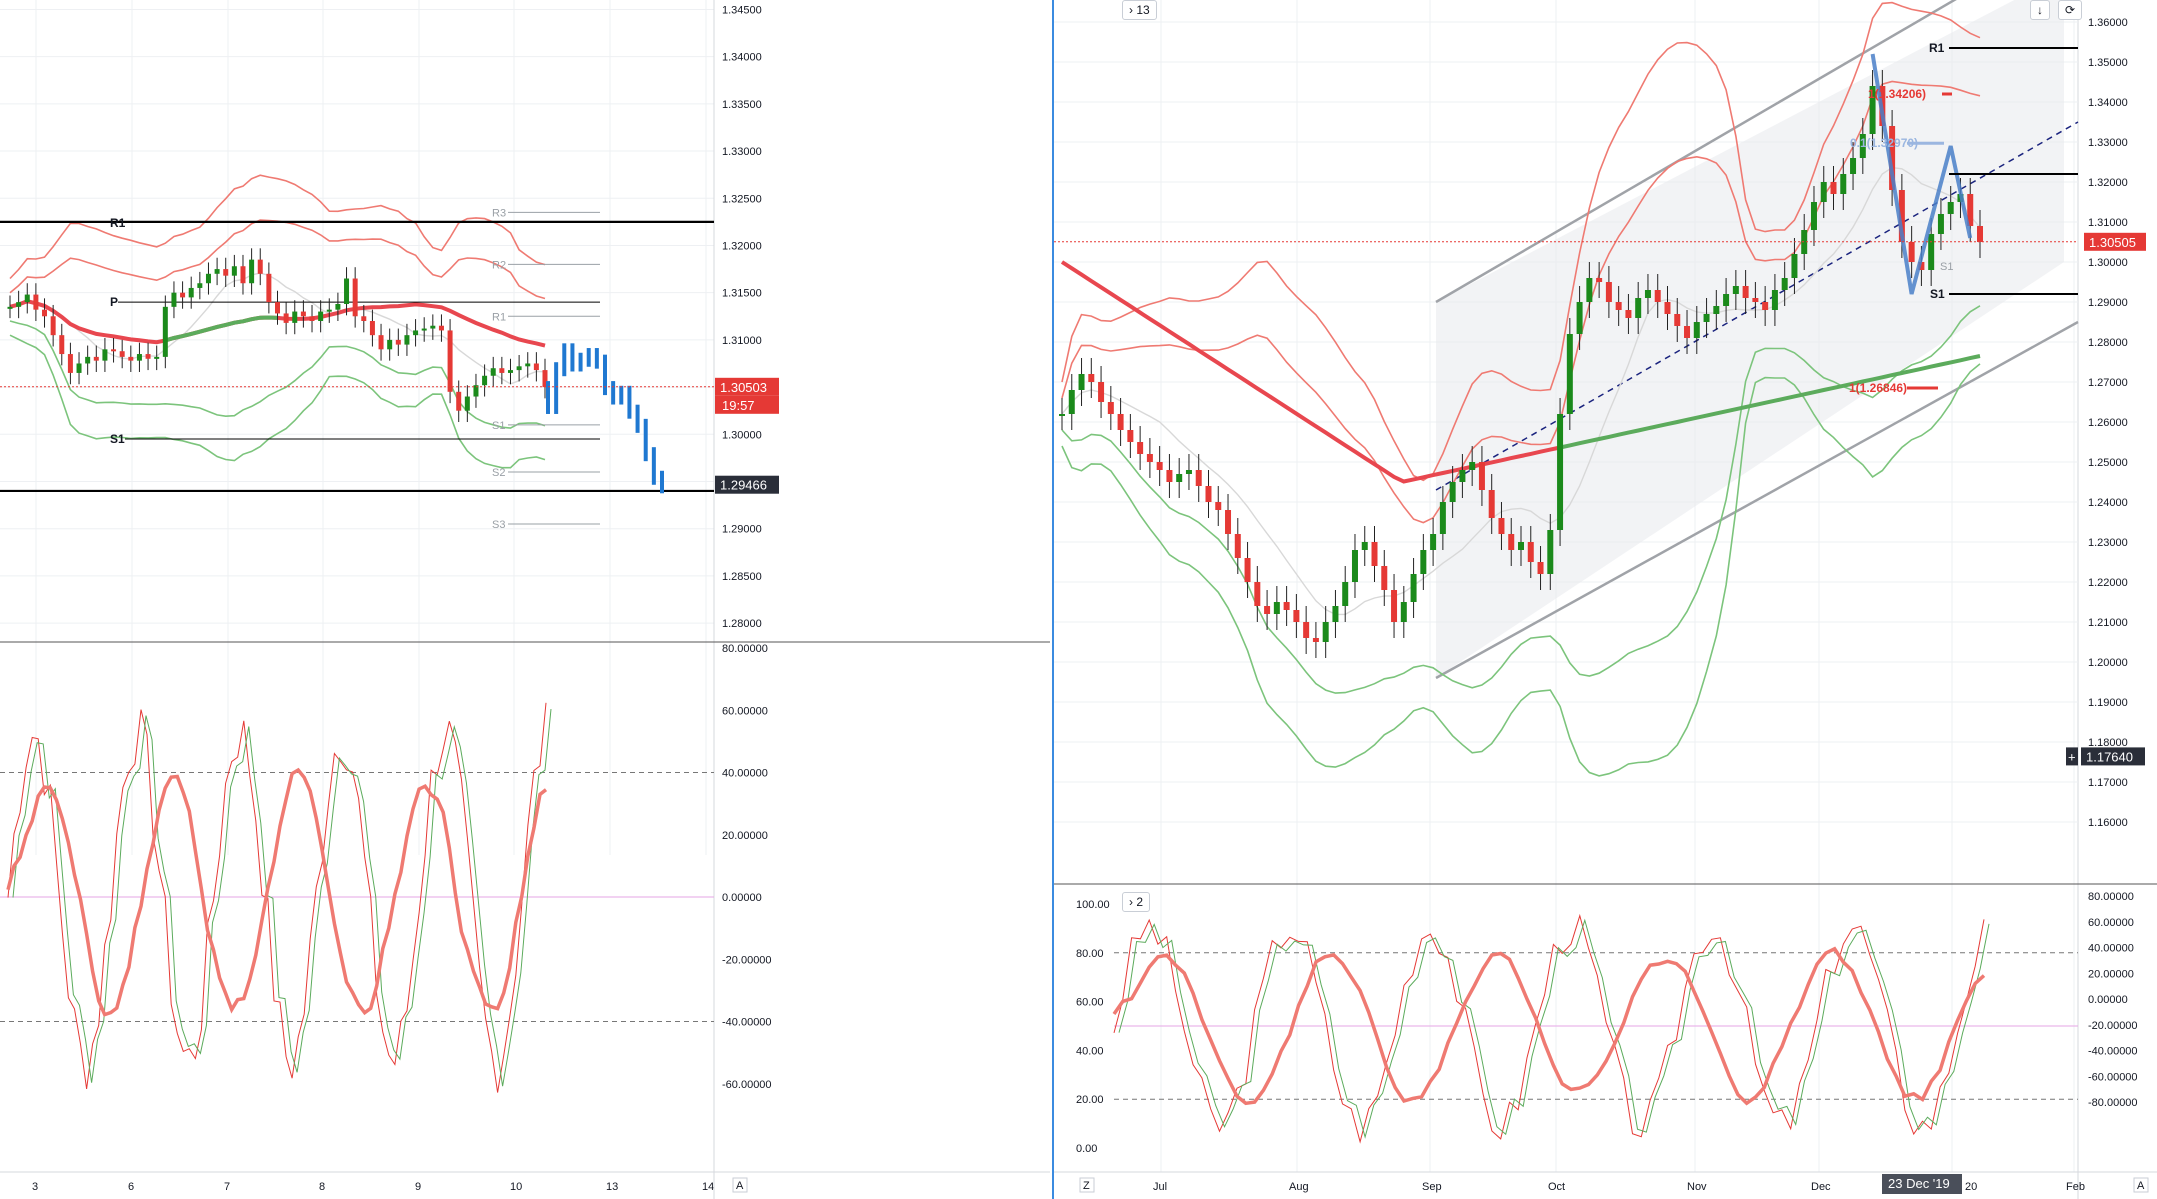 The height and width of the screenshot is (1199, 2157). What do you see at coordinates (2108, 423) in the screenshot?
I see `price-tick-label: 1.26000` at bounding box center [2108, 423].